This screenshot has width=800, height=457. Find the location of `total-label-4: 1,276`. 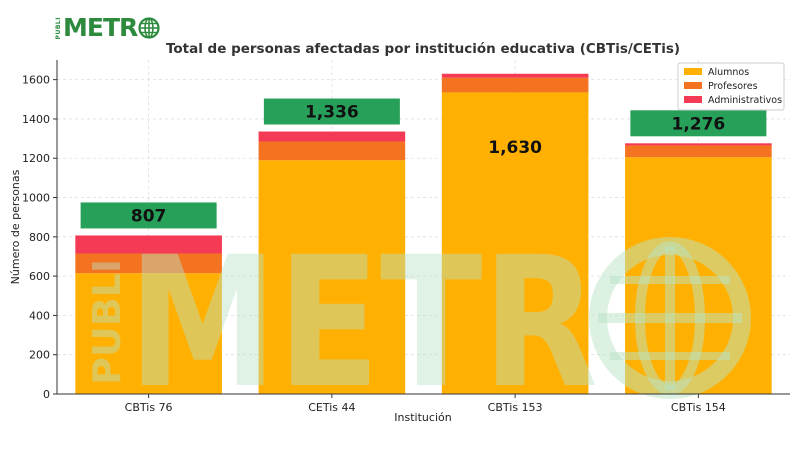

total-label-4: 1,276 is located at coordinates (698, 124).